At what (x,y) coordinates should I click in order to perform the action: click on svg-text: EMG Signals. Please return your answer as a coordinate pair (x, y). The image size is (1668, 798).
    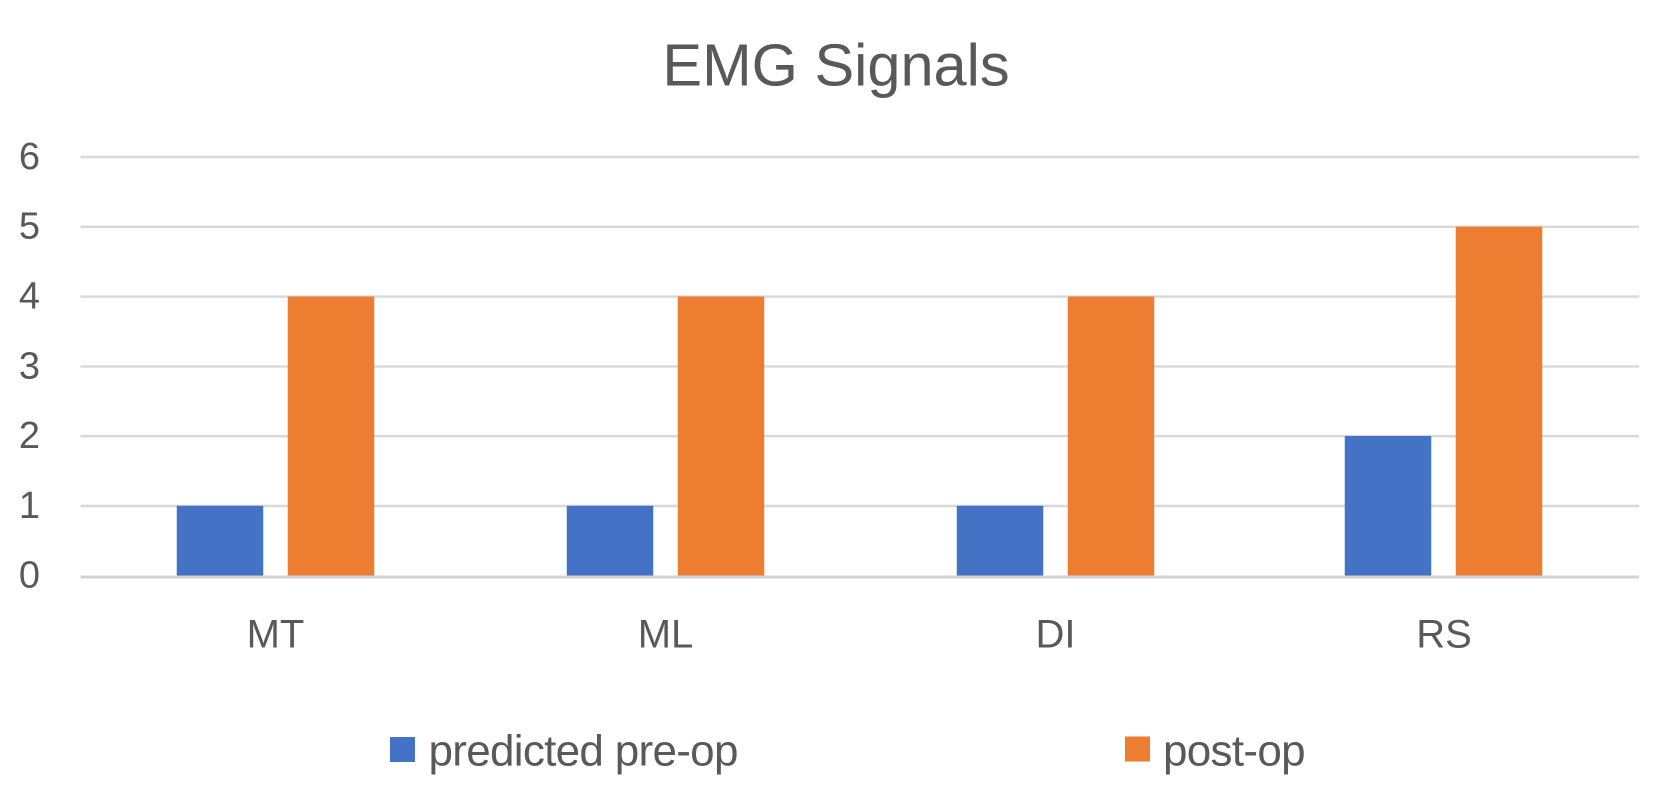
    Looking at the image, I should click on (835, 64).